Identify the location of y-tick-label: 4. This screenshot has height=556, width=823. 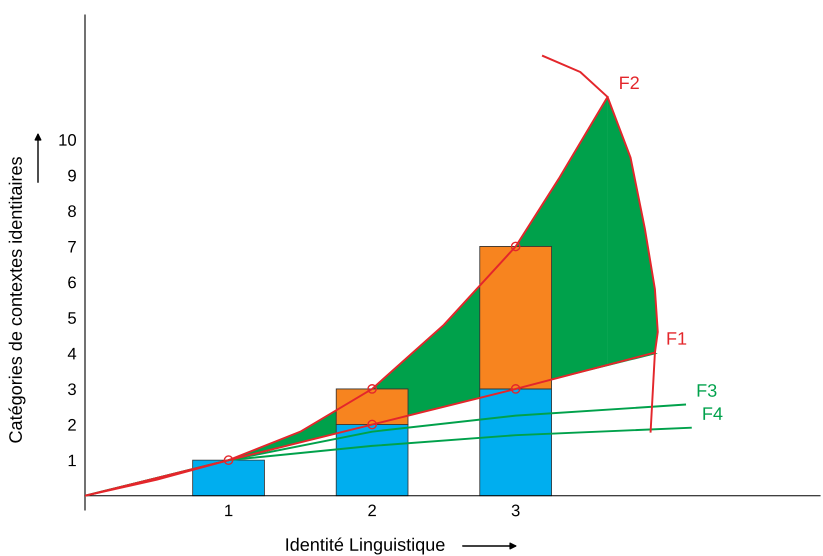
(72, 354).